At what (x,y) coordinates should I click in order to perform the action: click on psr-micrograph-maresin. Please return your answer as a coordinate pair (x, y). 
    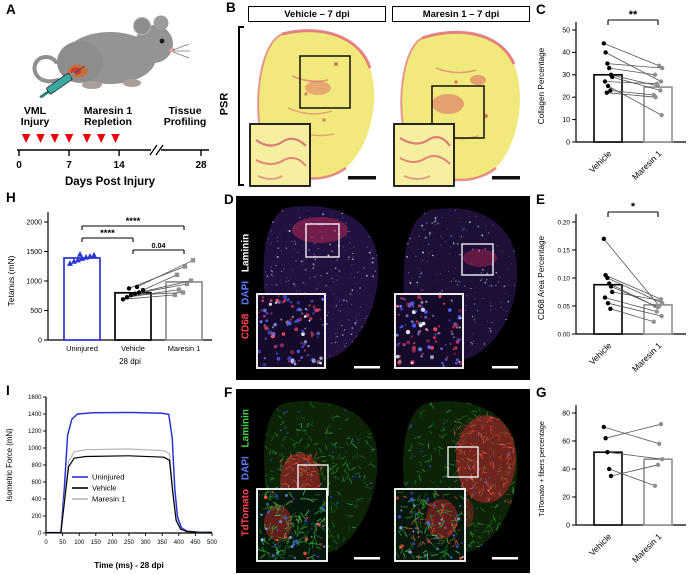
    Looking at the image, I should click on (456, 108).